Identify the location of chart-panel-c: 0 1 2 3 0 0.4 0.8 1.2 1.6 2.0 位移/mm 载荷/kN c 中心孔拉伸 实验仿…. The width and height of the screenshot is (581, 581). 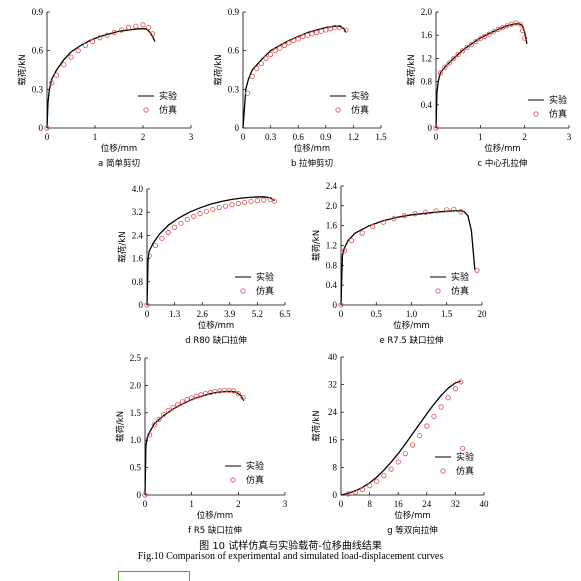
(489, 88).